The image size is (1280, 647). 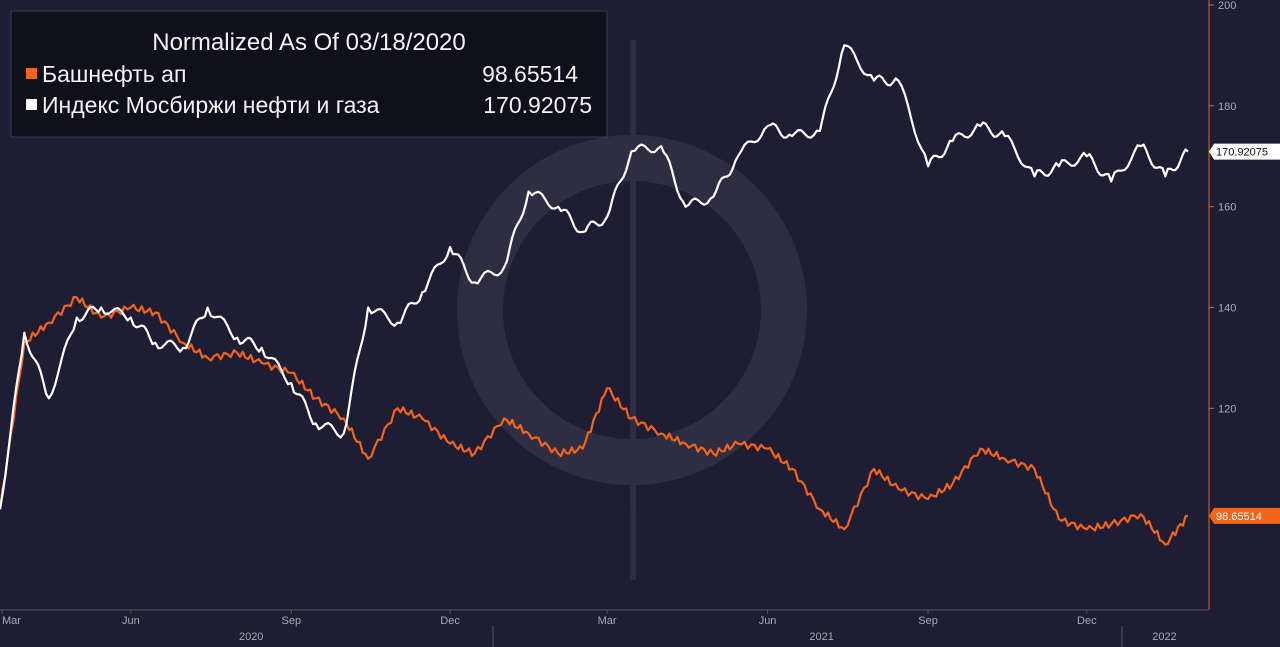 I want to click on y-tick-label: 120, so click(x=1227, y=409).